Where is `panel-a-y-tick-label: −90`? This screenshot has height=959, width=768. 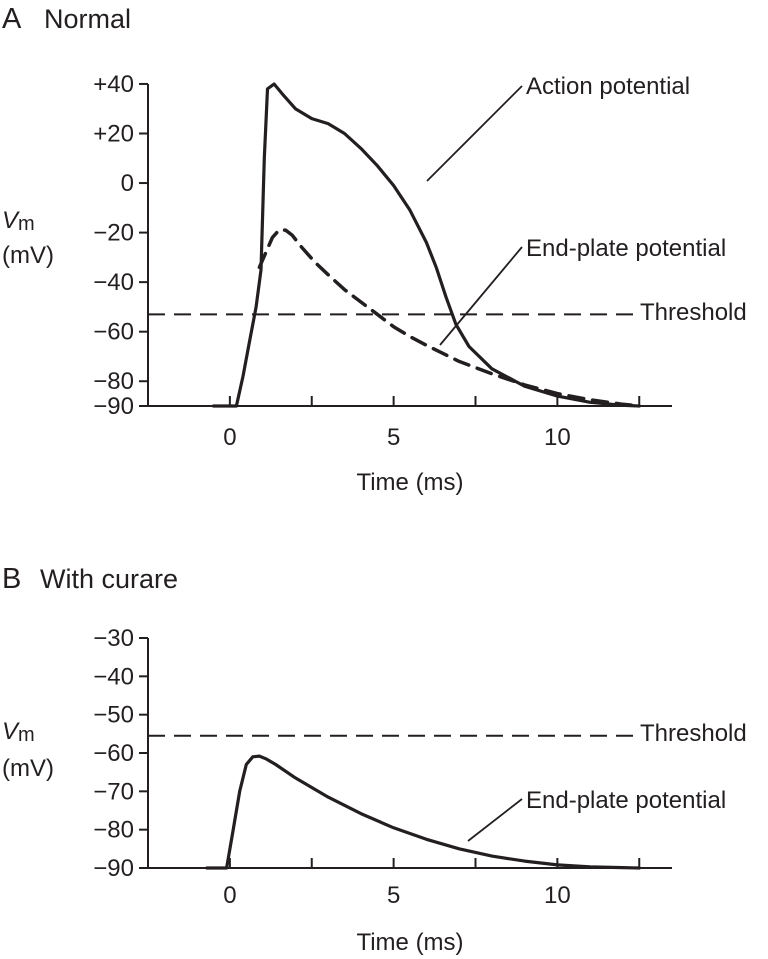
panel-a-y-tick-label: −90 is located at coordinates (113, 406).